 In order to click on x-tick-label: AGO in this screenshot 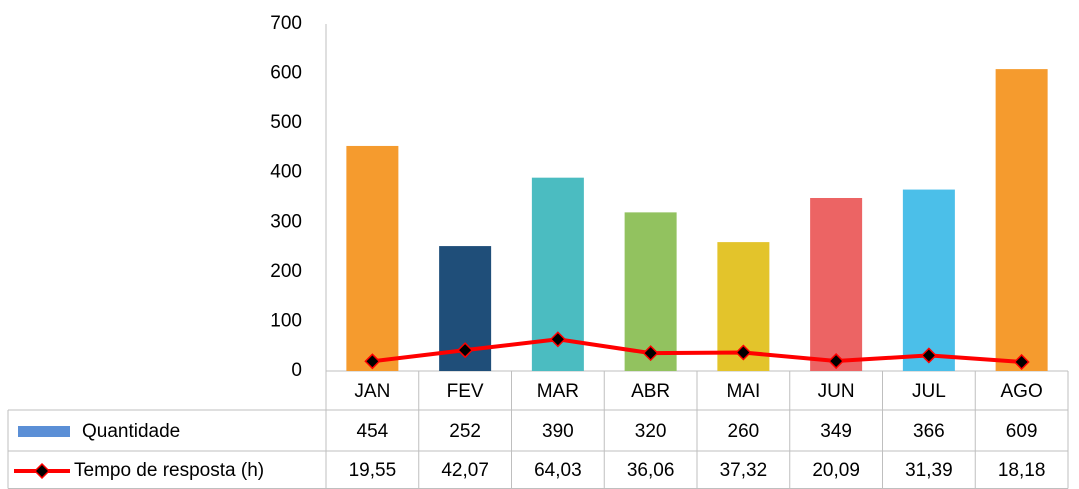, I will do `click(1022, 391)`.